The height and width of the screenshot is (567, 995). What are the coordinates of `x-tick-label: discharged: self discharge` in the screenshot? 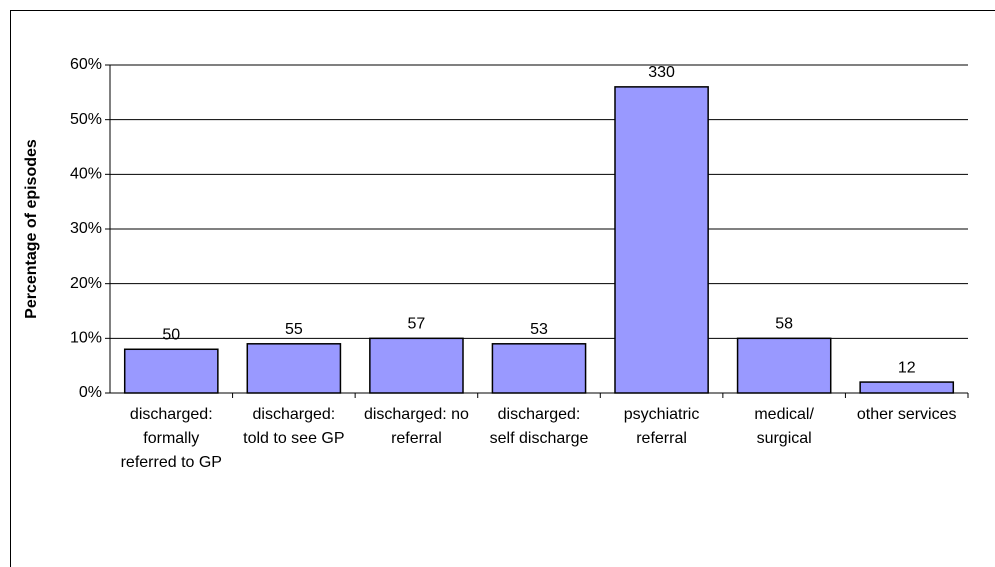 It's located at (539, 426).